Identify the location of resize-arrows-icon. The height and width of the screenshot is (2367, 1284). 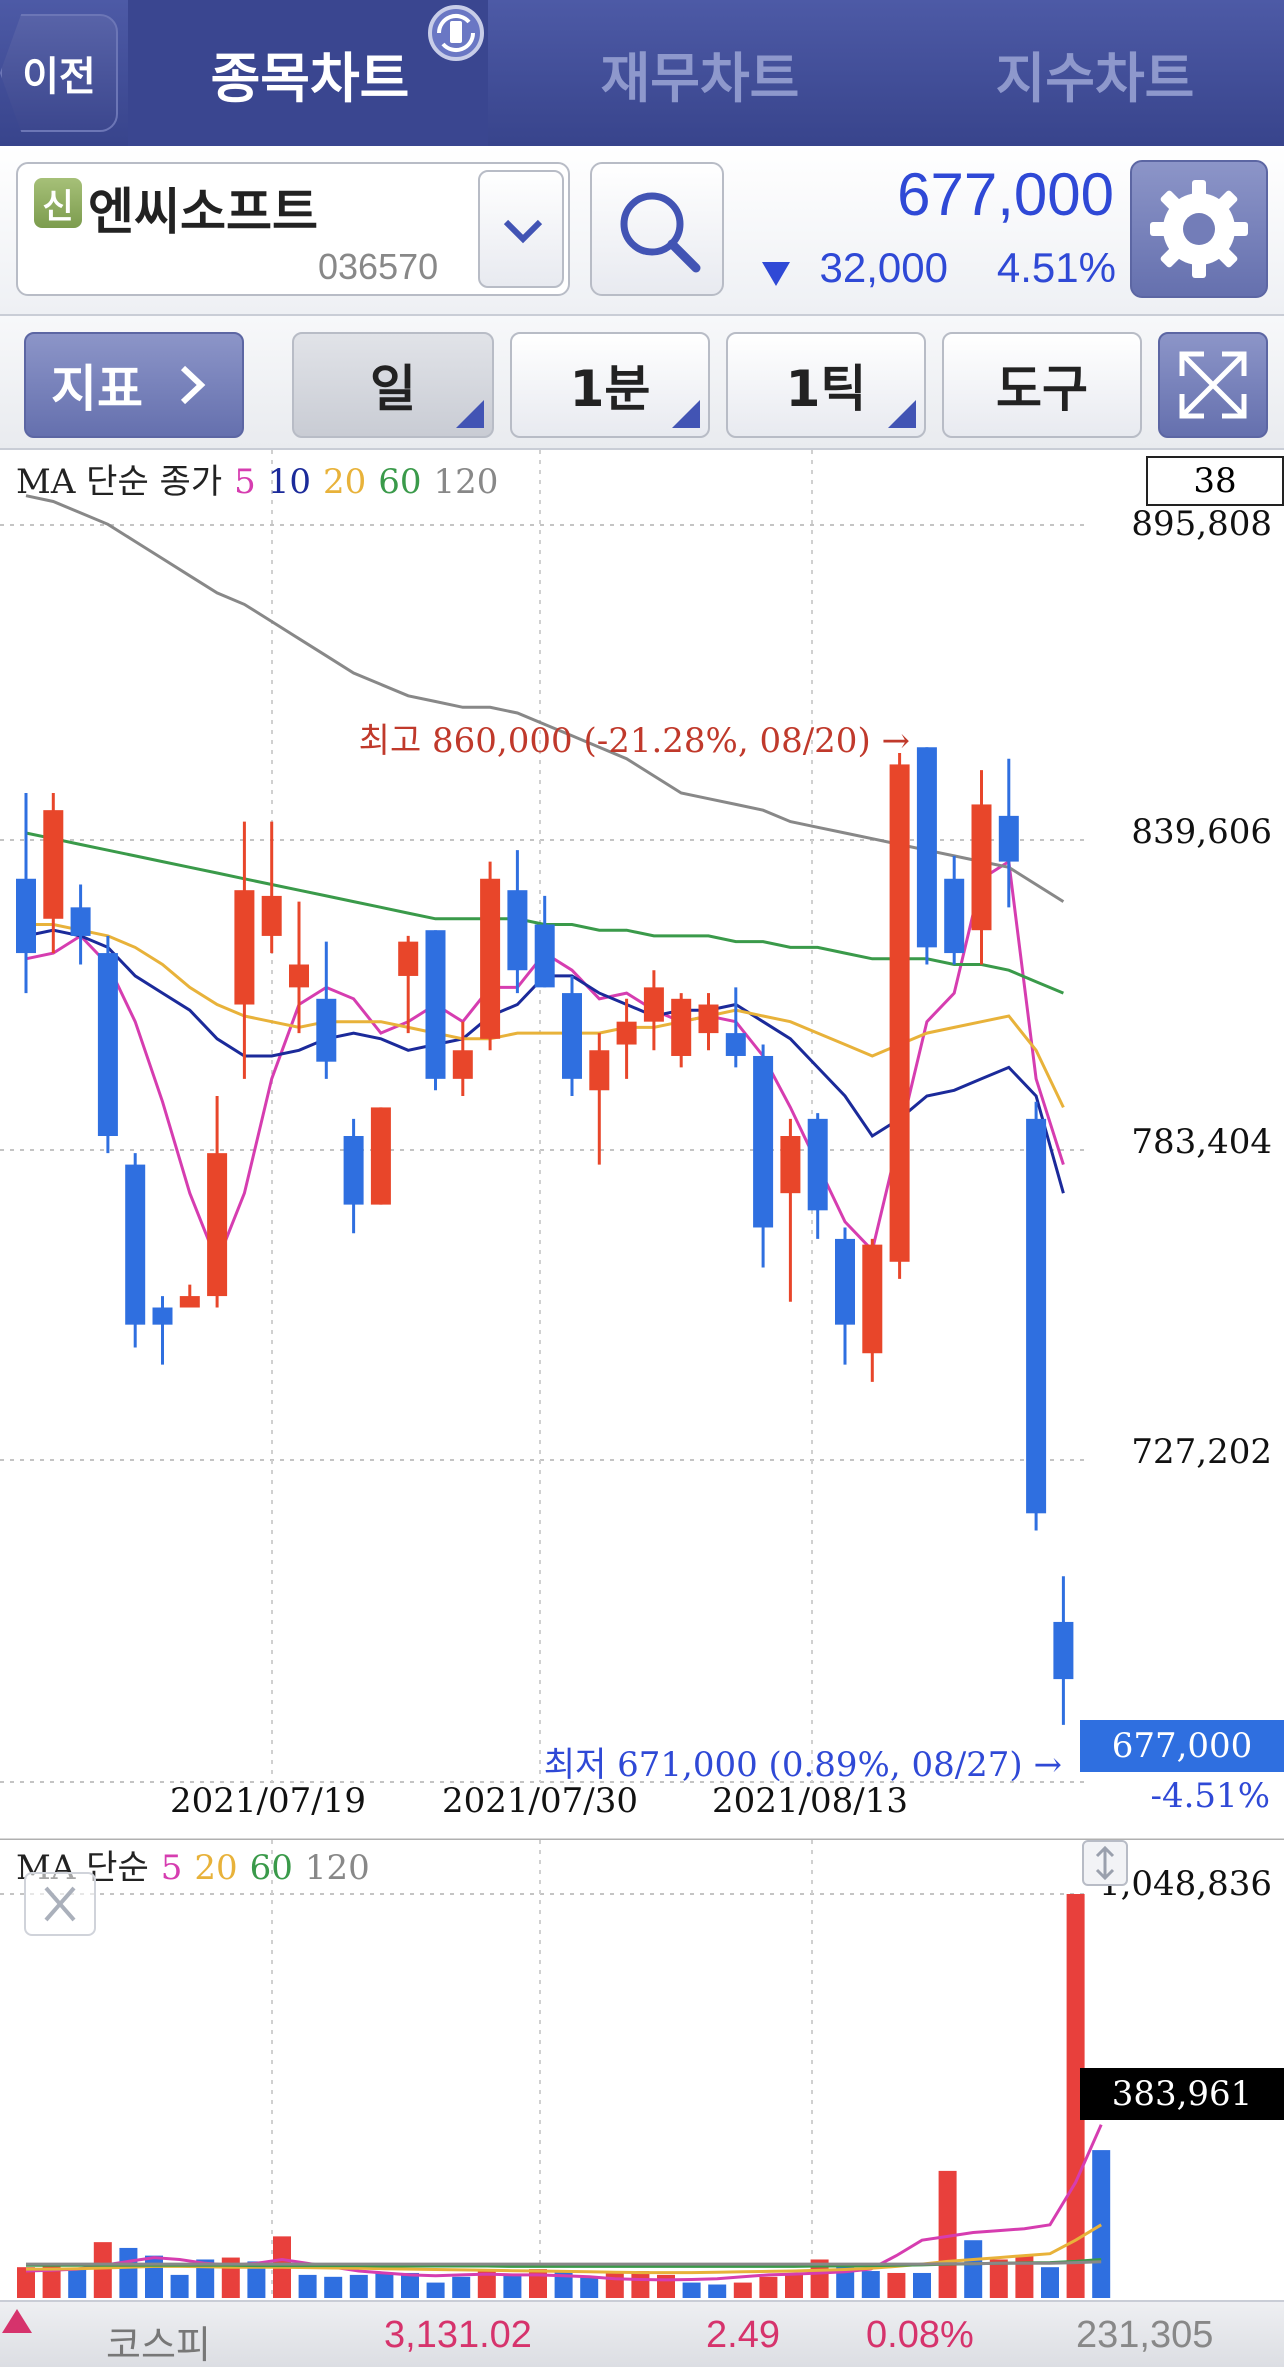
(1105, 1863).